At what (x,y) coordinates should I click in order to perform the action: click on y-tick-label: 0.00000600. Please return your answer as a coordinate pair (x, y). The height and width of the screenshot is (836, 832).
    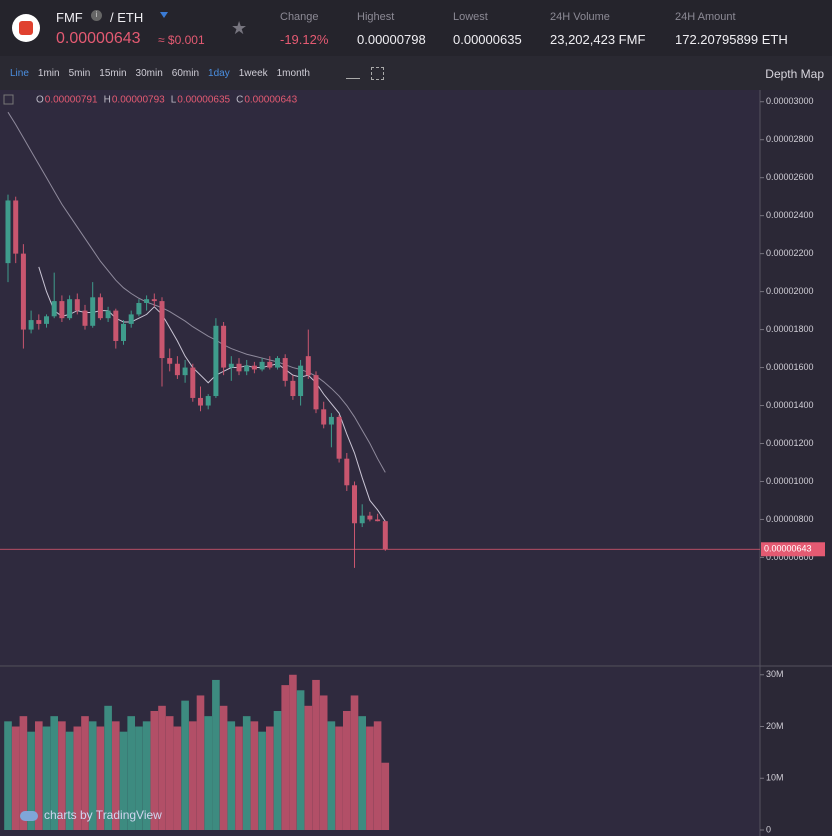
    Looking at the image, I should click on (790, 557).